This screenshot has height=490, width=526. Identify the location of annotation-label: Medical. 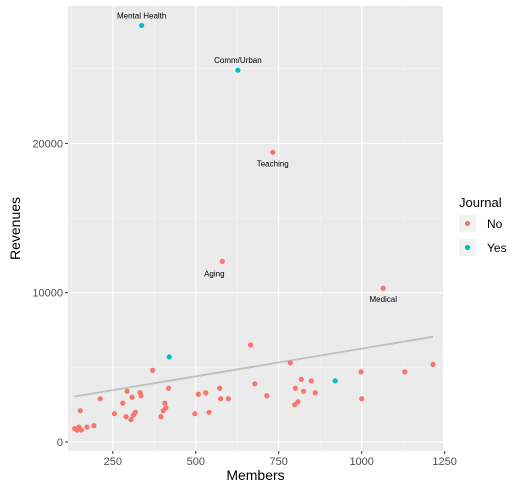
(383, 299).